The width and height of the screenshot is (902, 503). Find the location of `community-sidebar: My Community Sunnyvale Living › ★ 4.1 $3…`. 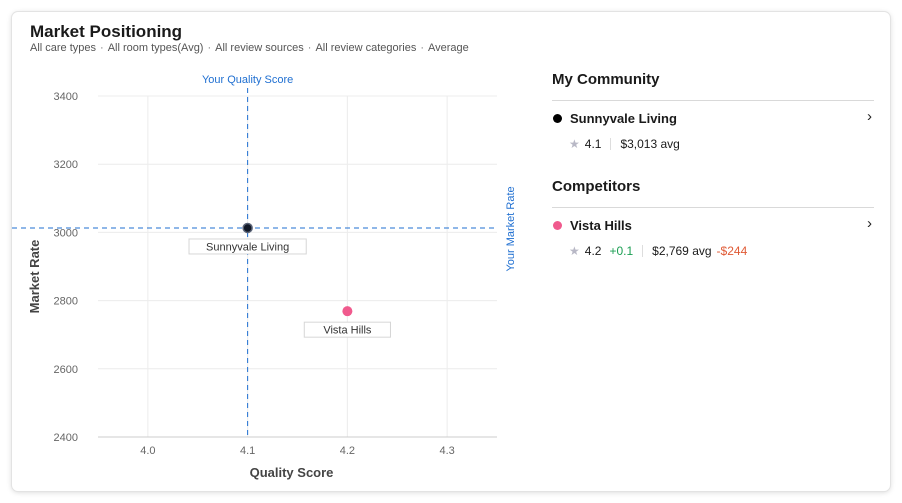

community-sidebar: My Community Sunnyvale Living › ★ 4.1 $3… is located at coordinates (713, 173).